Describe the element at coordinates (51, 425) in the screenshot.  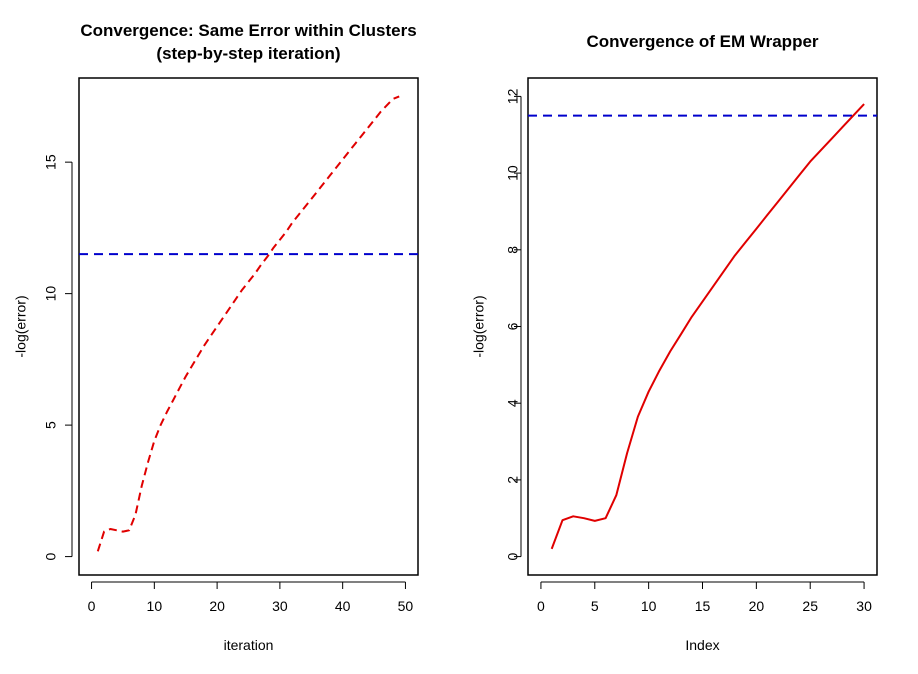
I see `y-tick-label: 5` at that location.